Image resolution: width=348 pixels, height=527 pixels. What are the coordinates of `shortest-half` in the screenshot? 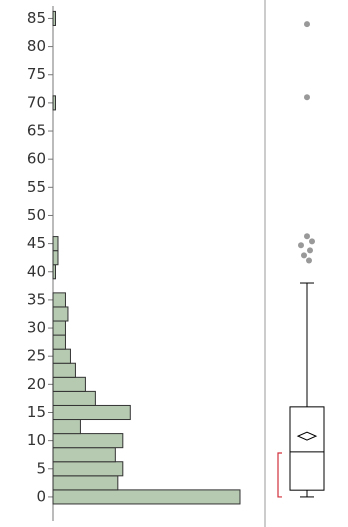 It's located at (279, 475).